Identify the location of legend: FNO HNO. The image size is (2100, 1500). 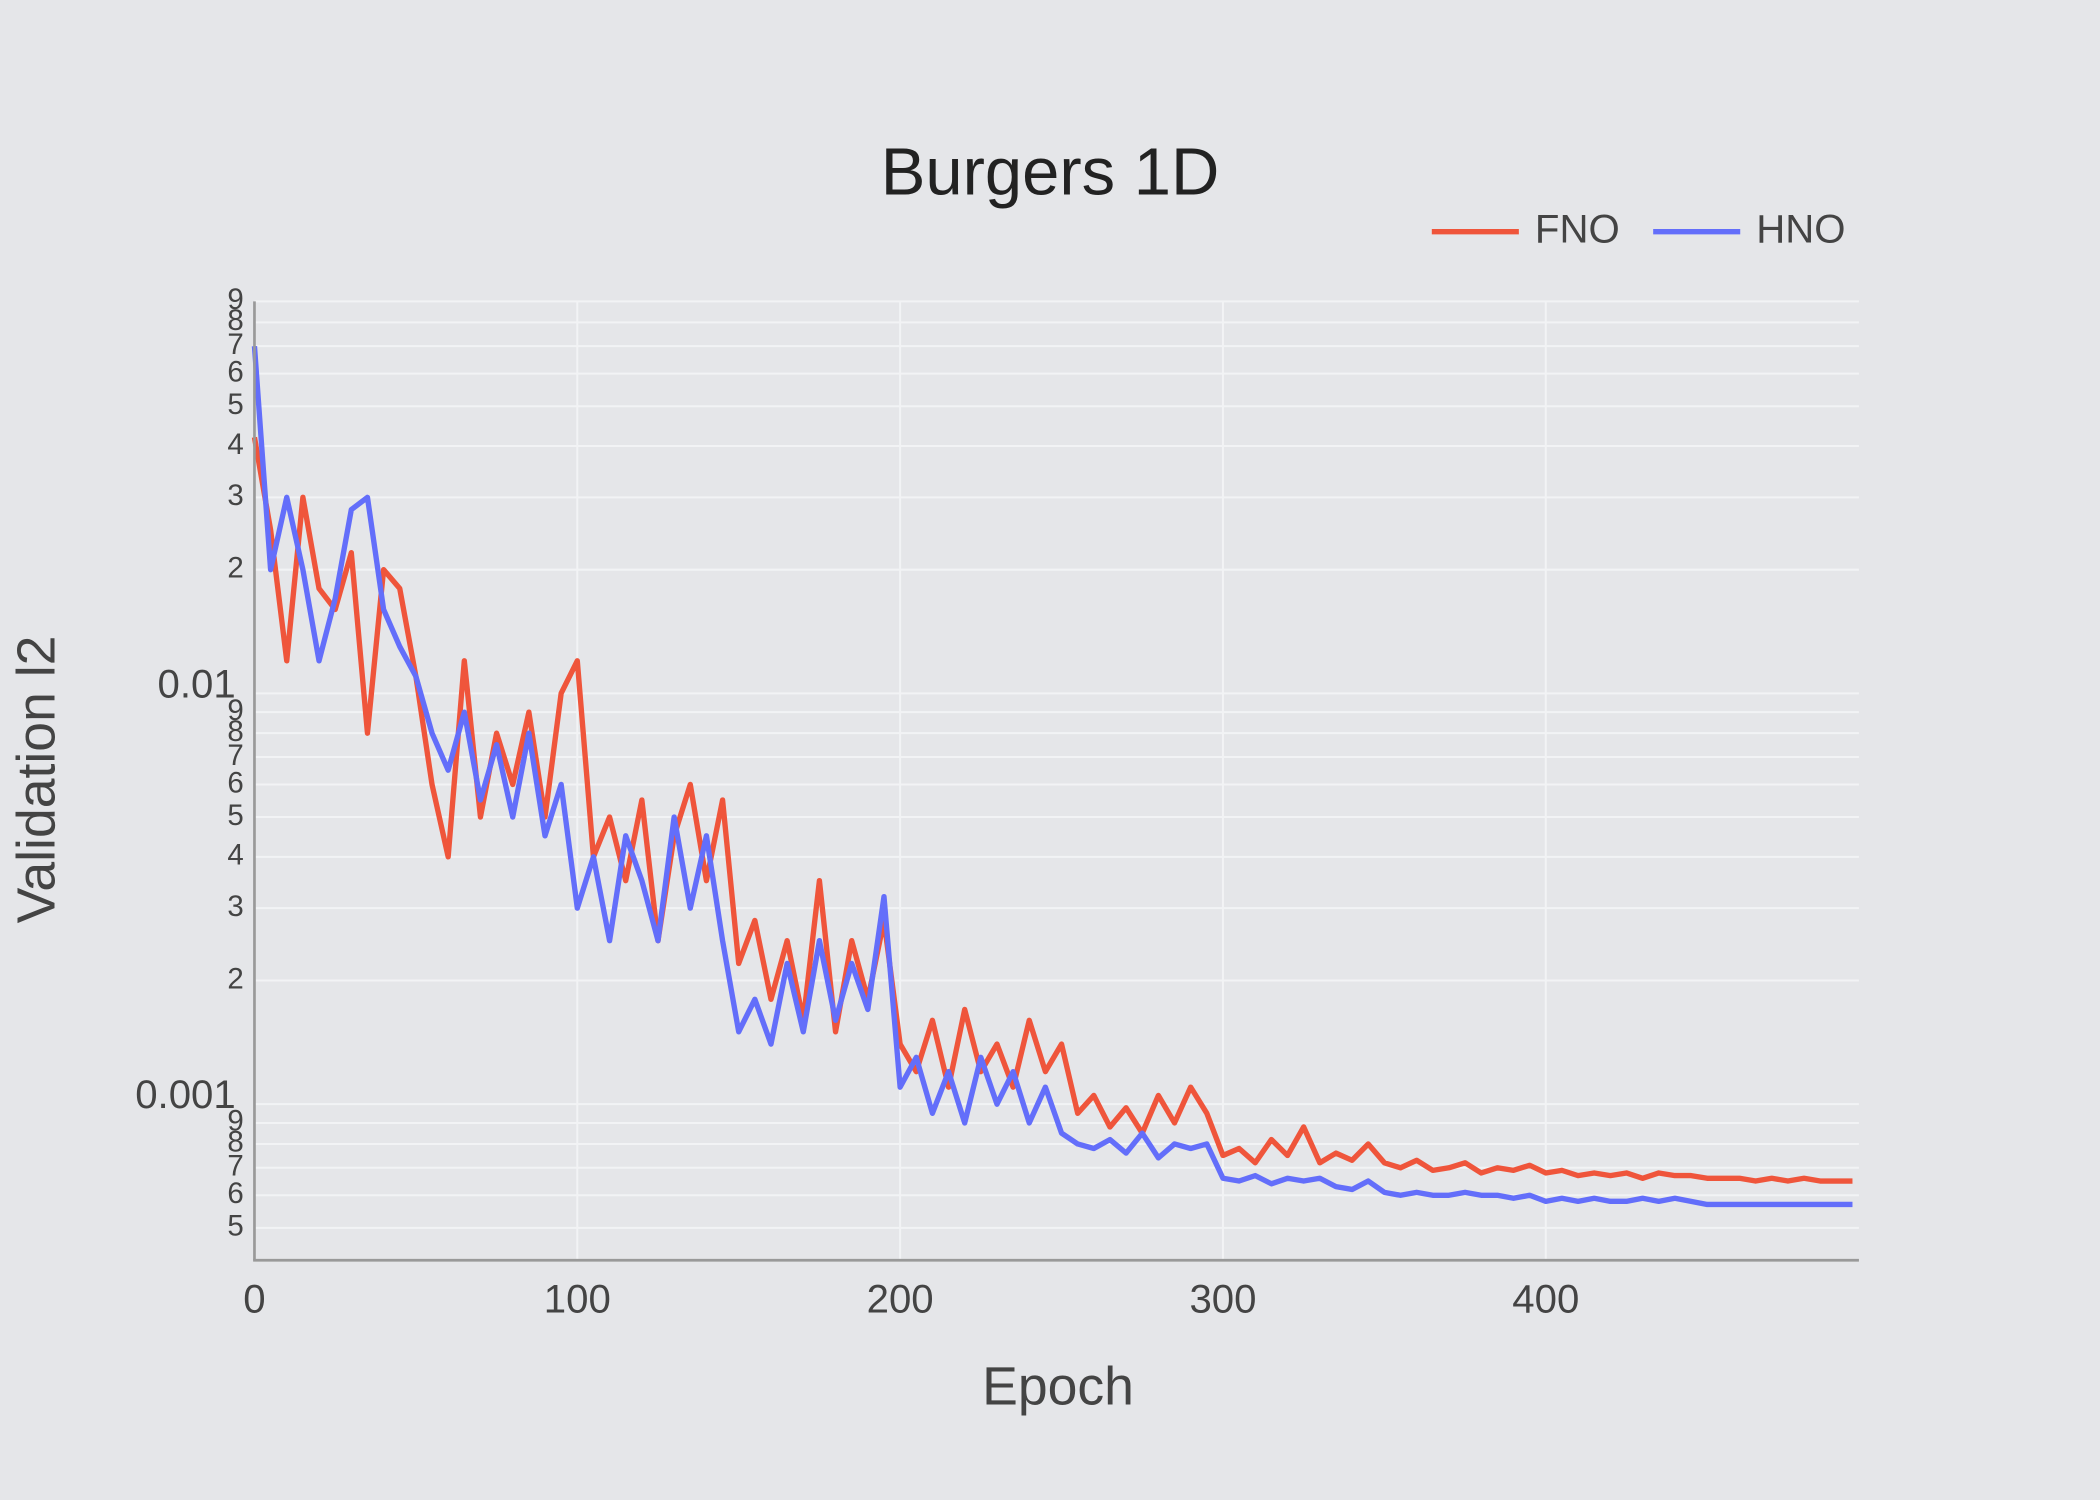
(1638, 228).